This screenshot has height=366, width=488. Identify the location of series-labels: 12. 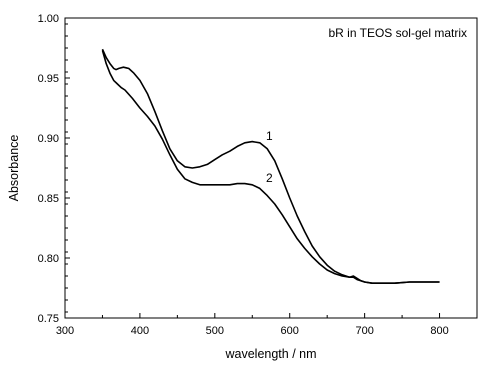
(269, 157).